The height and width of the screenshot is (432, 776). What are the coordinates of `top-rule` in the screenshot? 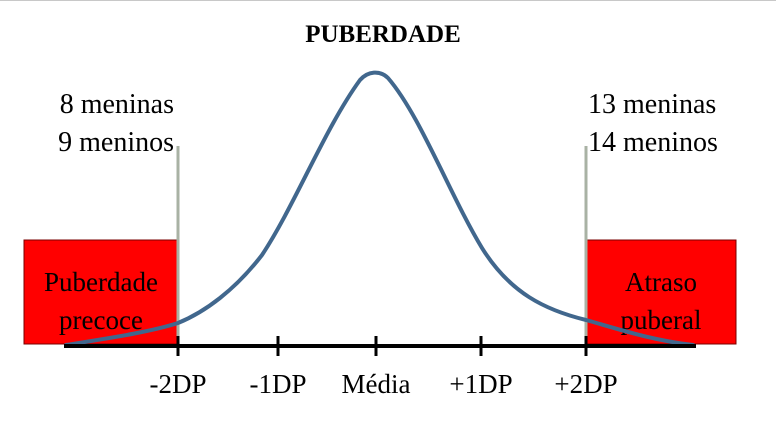 It's located at (388, 0).